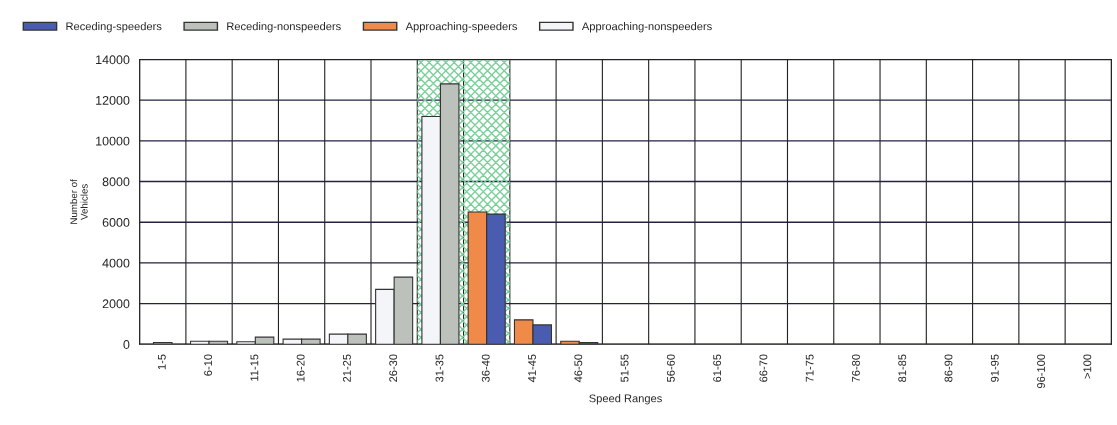 The image size is (1117, 425). I want to click on x-tick-label: 71-75, so click(809, 368).